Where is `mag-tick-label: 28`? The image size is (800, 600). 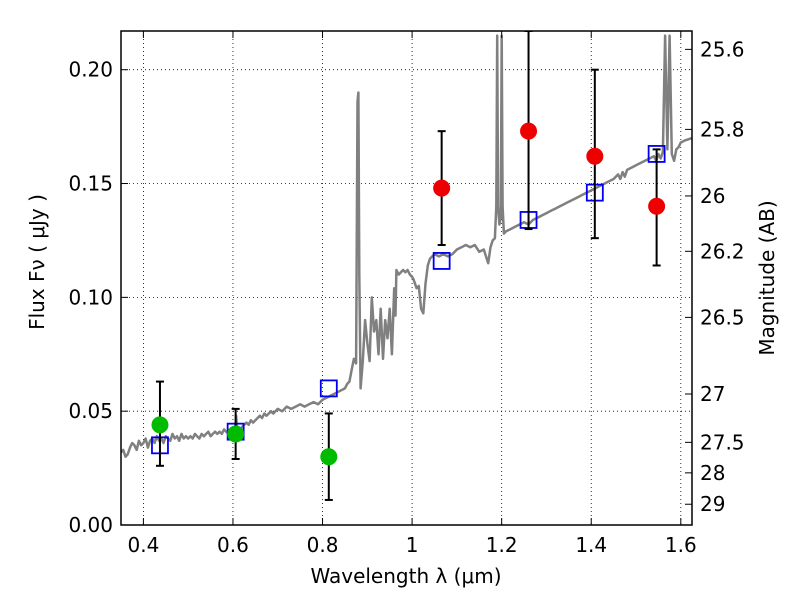 mag-tick-label: 28 is located at coordinates (712, 473).